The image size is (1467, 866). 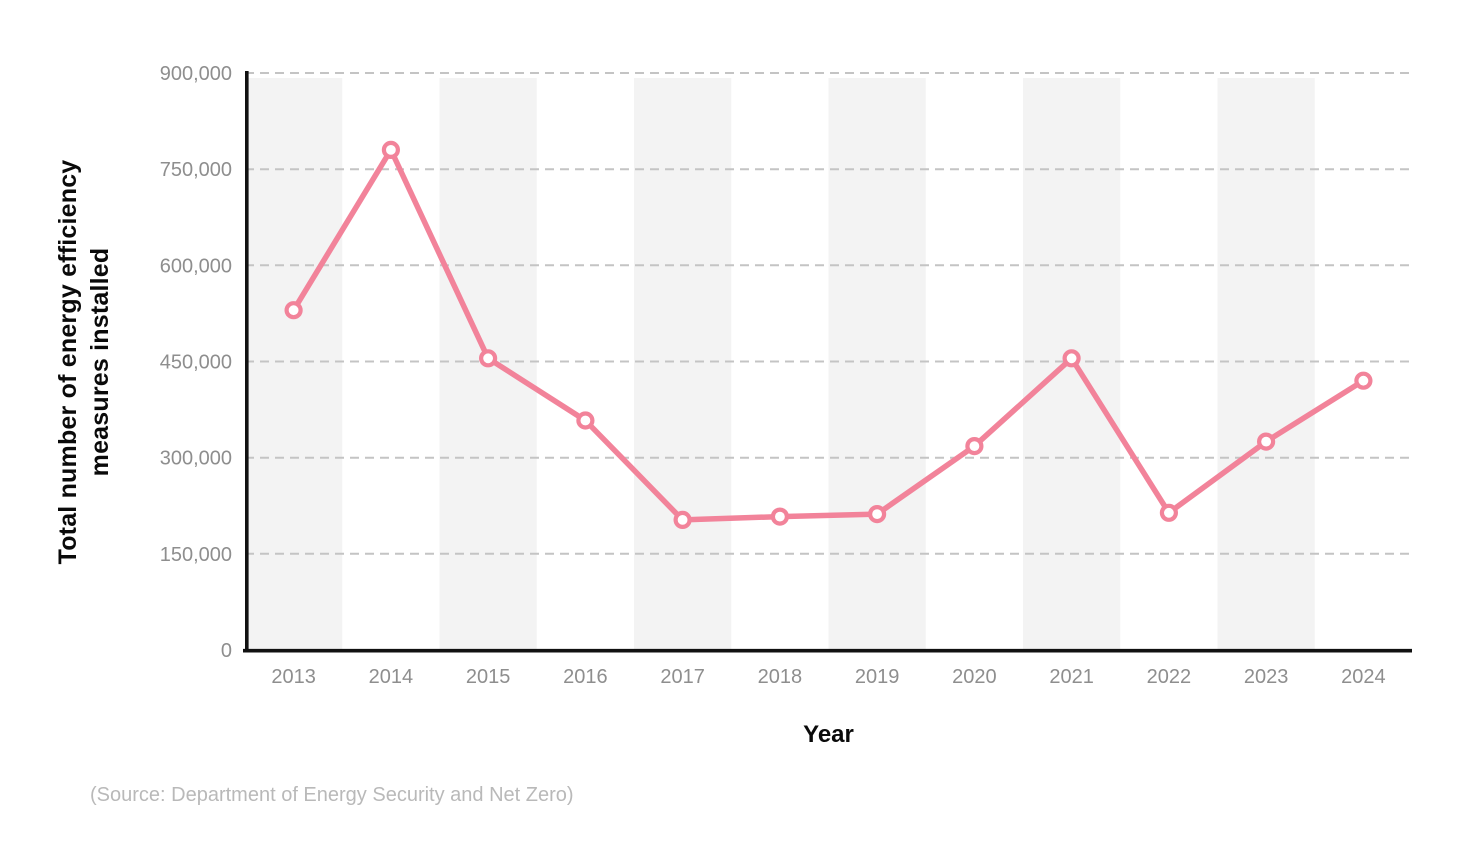 What do you see at coordinates (974, 677) in the screenshot?
I see `x-tick-label-2020: 2020` at bounding box center [974, 677].